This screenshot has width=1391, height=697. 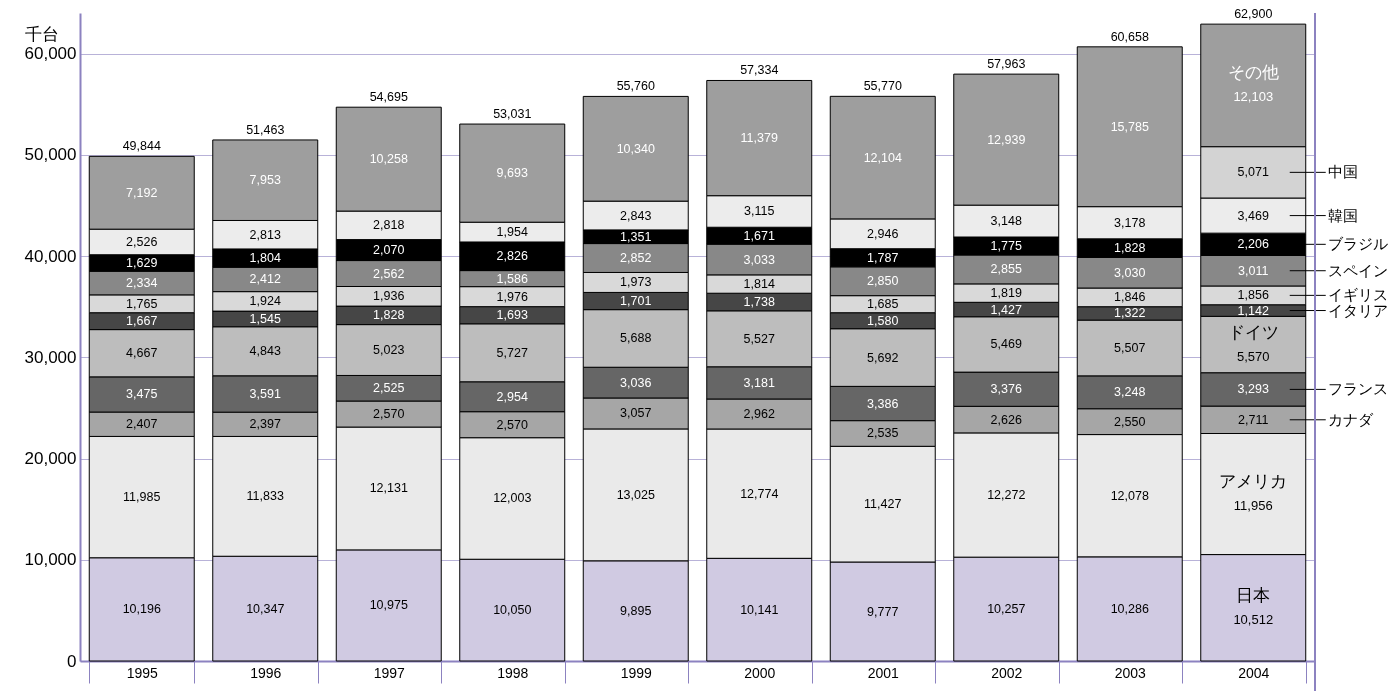 What do you see at coordinates (636, 215) in the screenshot?
I see `data-label: 2,843` at bounding box center [636, 215].